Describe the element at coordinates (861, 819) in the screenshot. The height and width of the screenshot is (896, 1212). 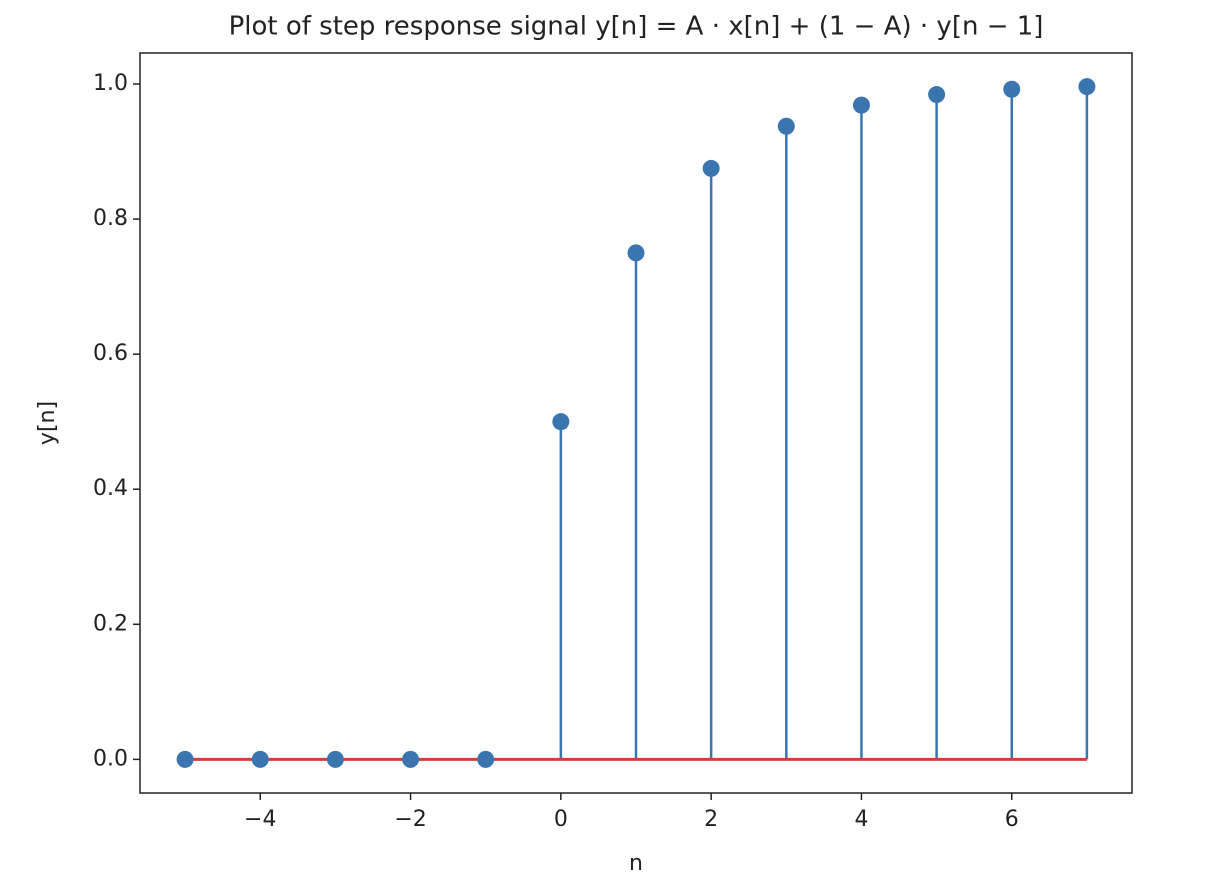
I see `x-tick-label: 4` at that location.